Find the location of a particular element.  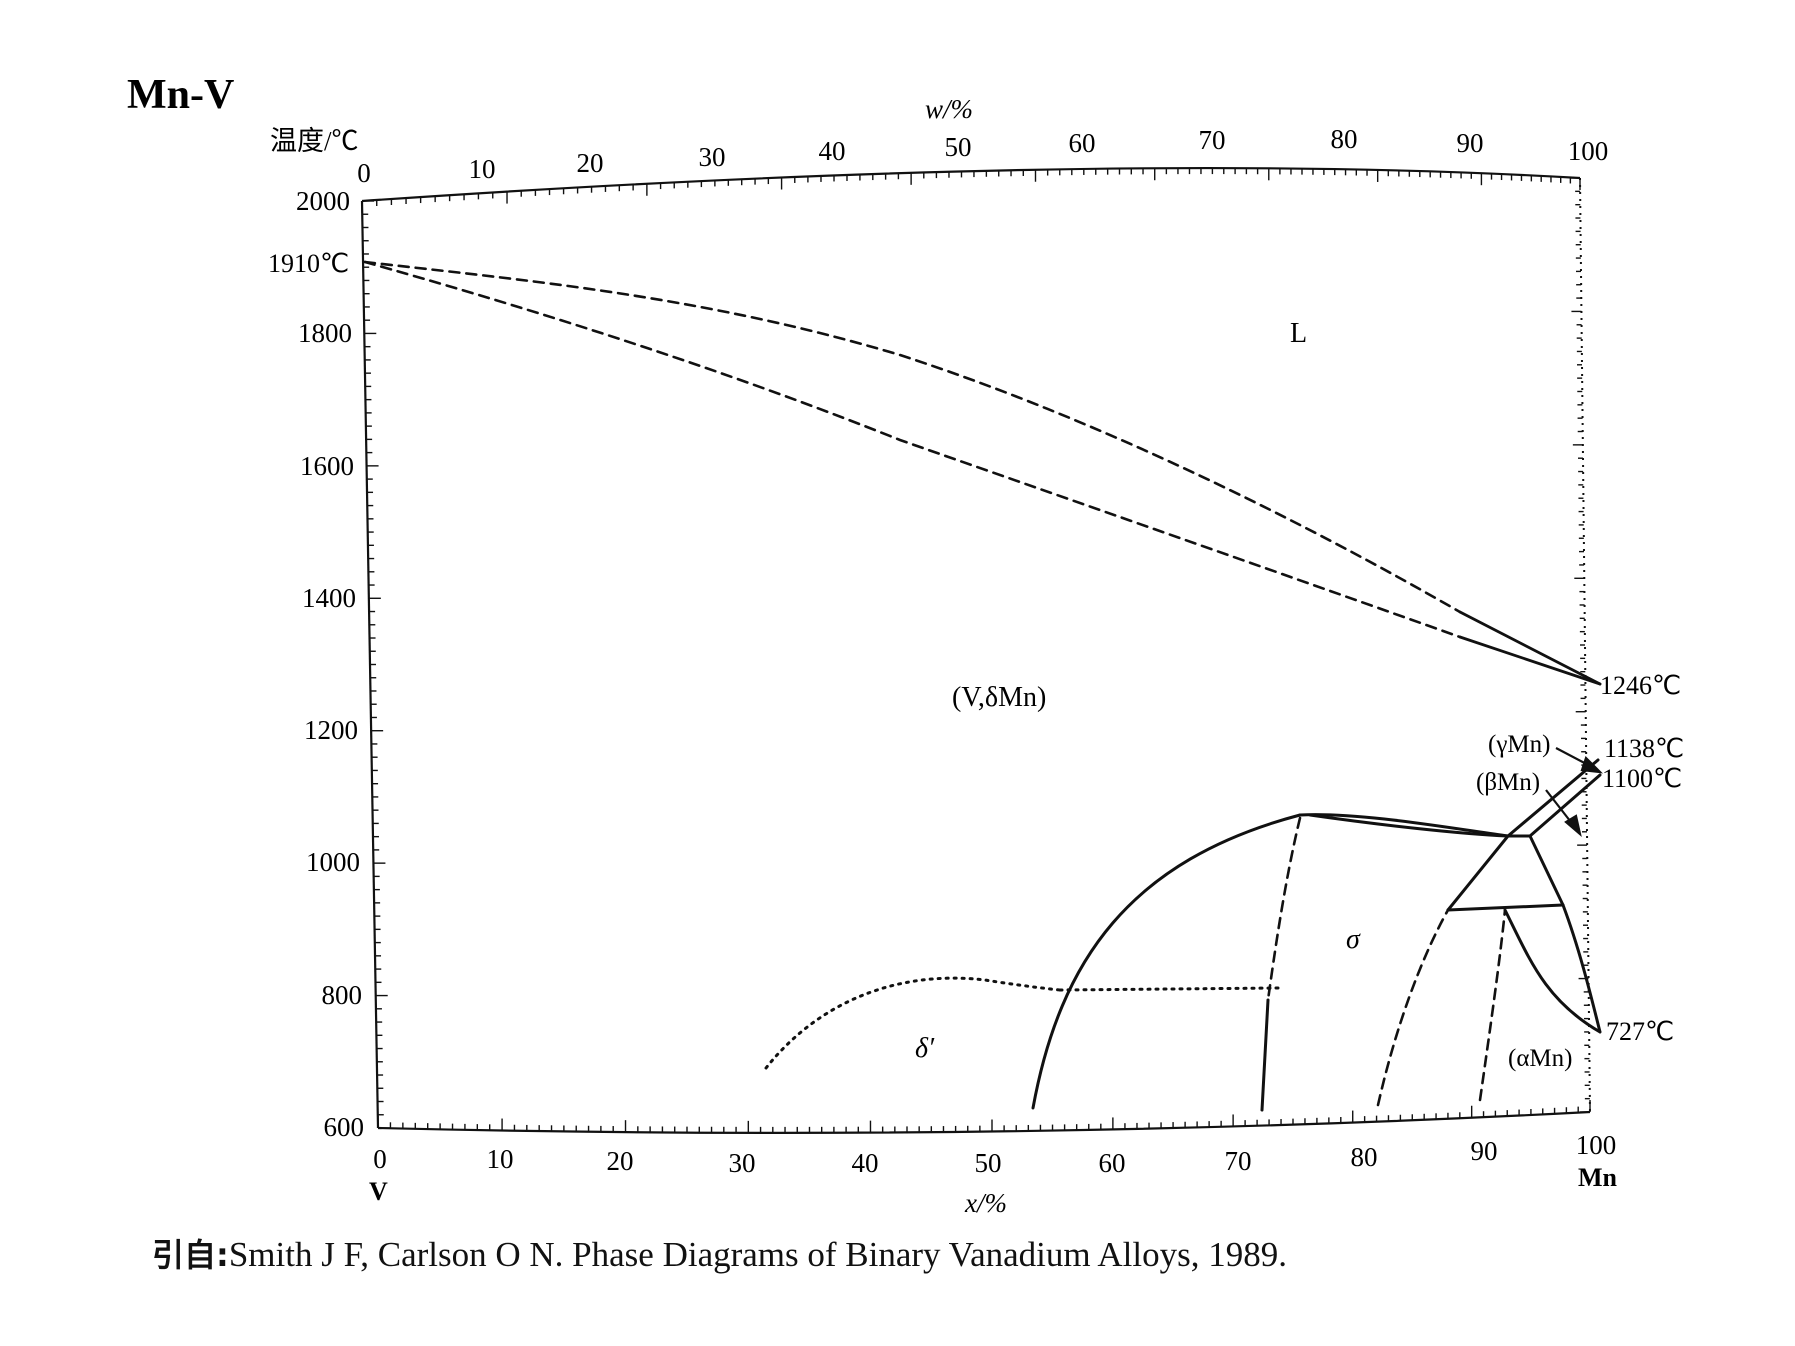

sigma-right-dashed is located at coordinates (1284, 909).